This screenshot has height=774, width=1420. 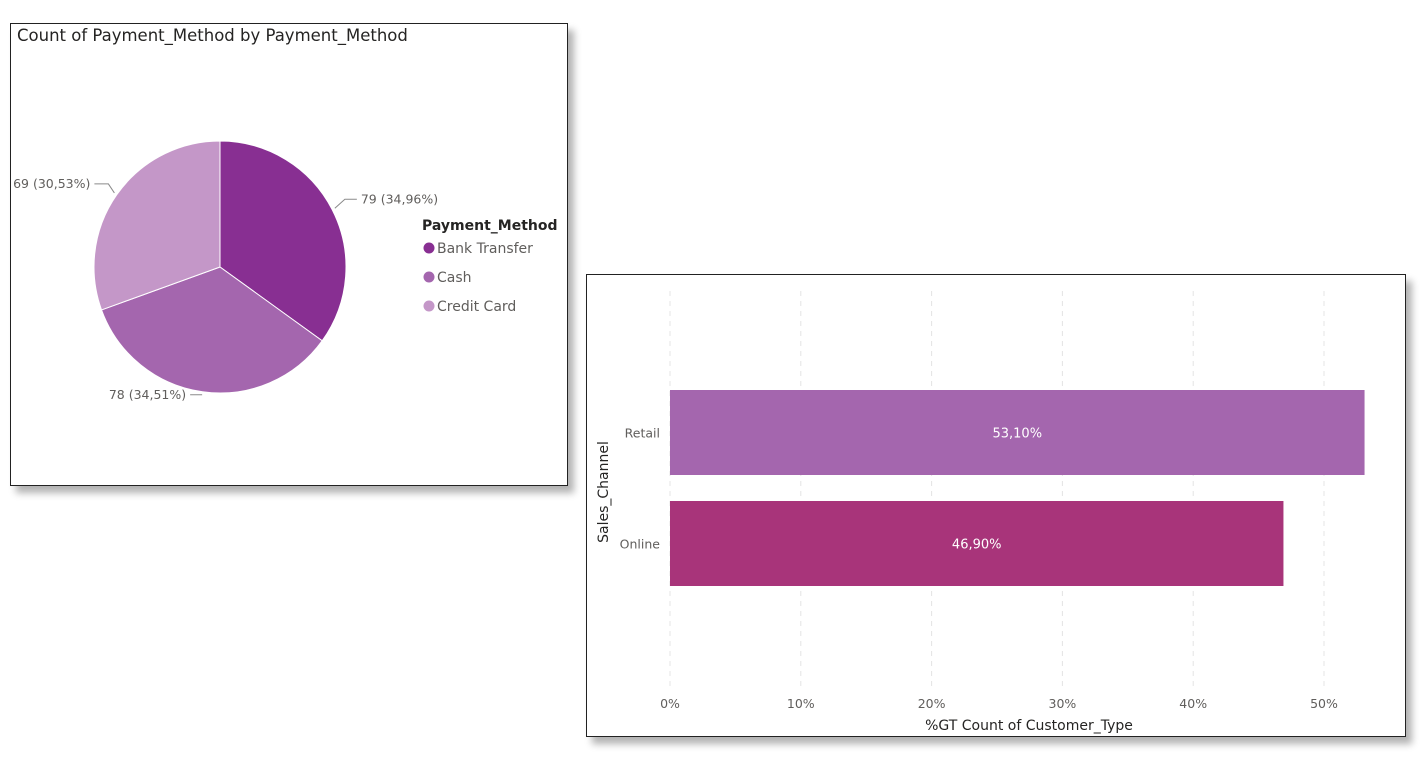 I want to click on x-tick-label: 30%, so click(x=1063, y=703).